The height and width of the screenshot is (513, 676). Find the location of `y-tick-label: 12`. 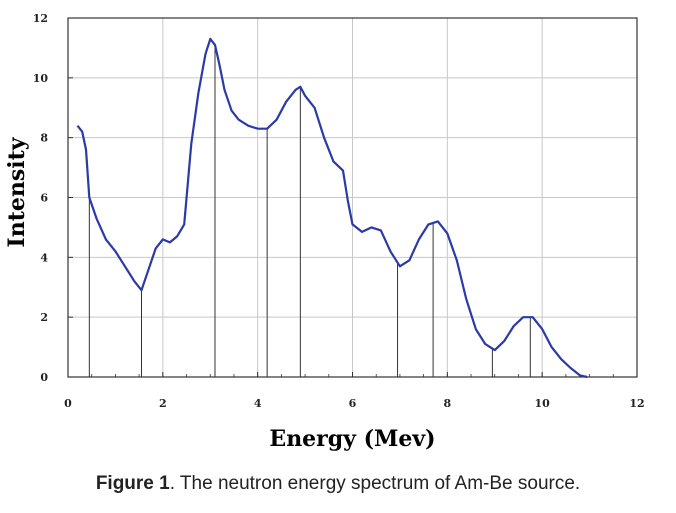

y-tick-label: 12 is located at coordinates (40, 18).